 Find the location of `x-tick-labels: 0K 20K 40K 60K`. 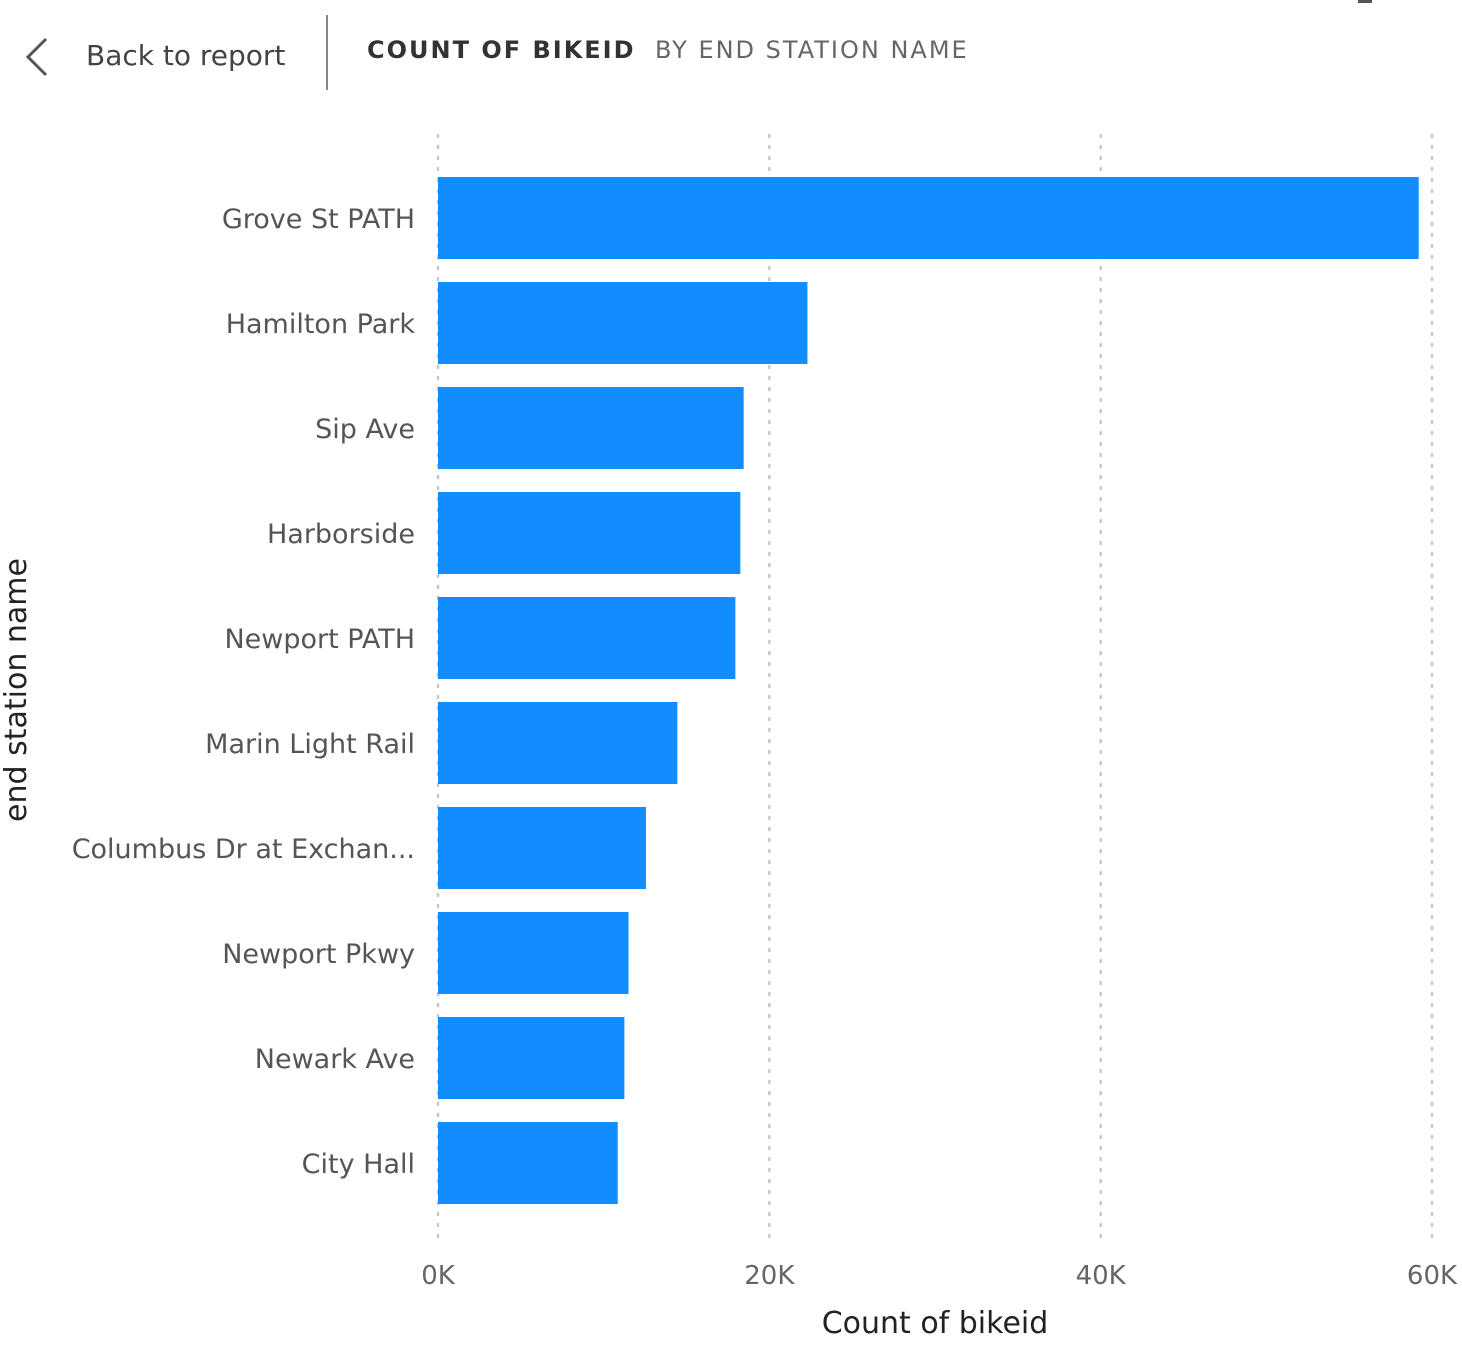

x-tick-labels: 0K 20K 40K 60K is located at coordinates (939, 1276).